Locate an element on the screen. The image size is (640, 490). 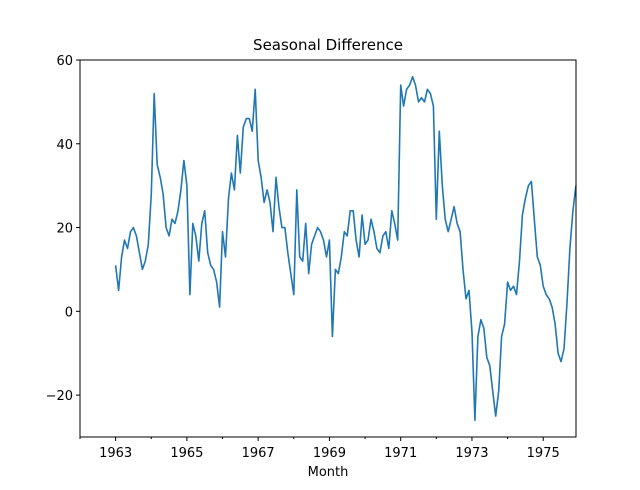
x-tick-label: 1971 is located at coordinates (400, 453).